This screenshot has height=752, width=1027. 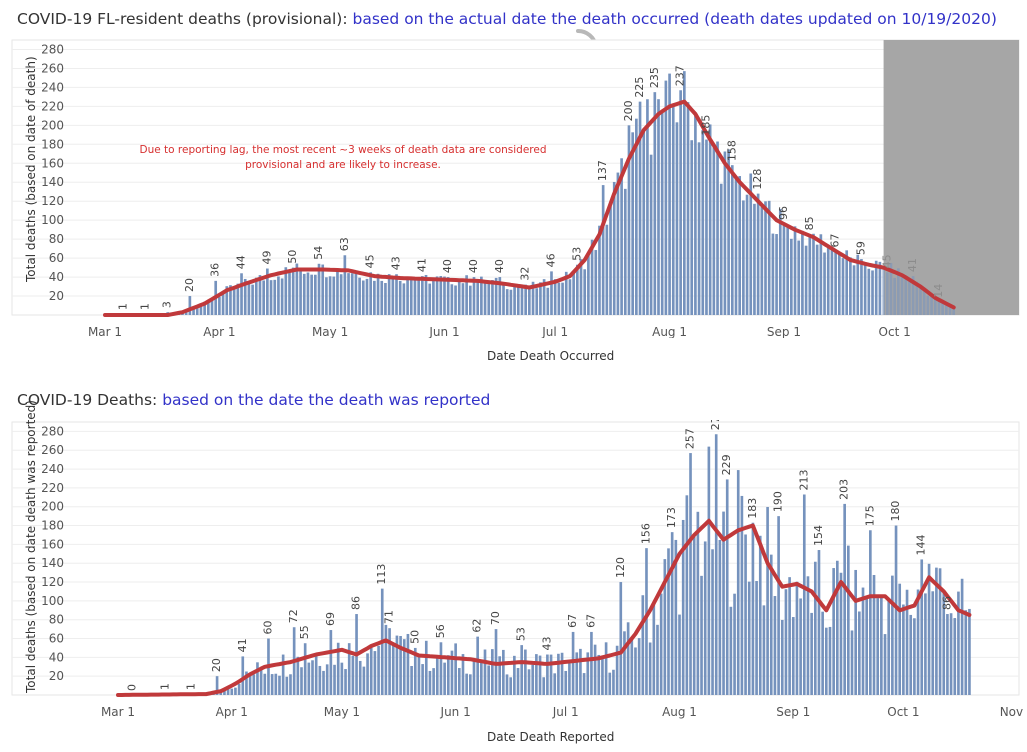 What do you see at coordinates (938, 291) in the screenshot?
I see `data-label: 14` at bounding box center [938, 291].